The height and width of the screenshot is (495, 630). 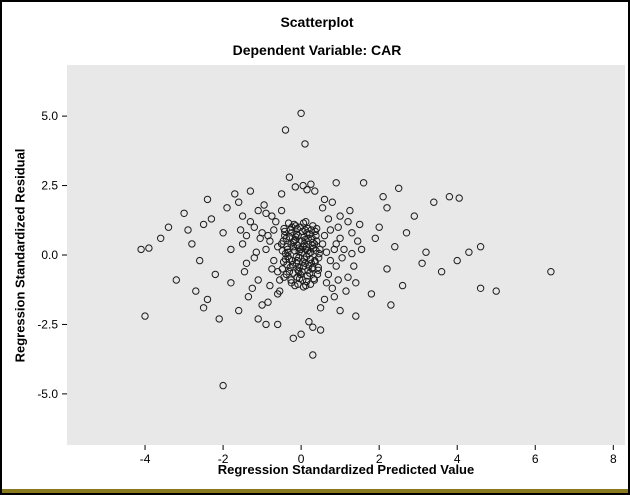 I want to click on window-bottom-edge, so click(x=315, y=491).